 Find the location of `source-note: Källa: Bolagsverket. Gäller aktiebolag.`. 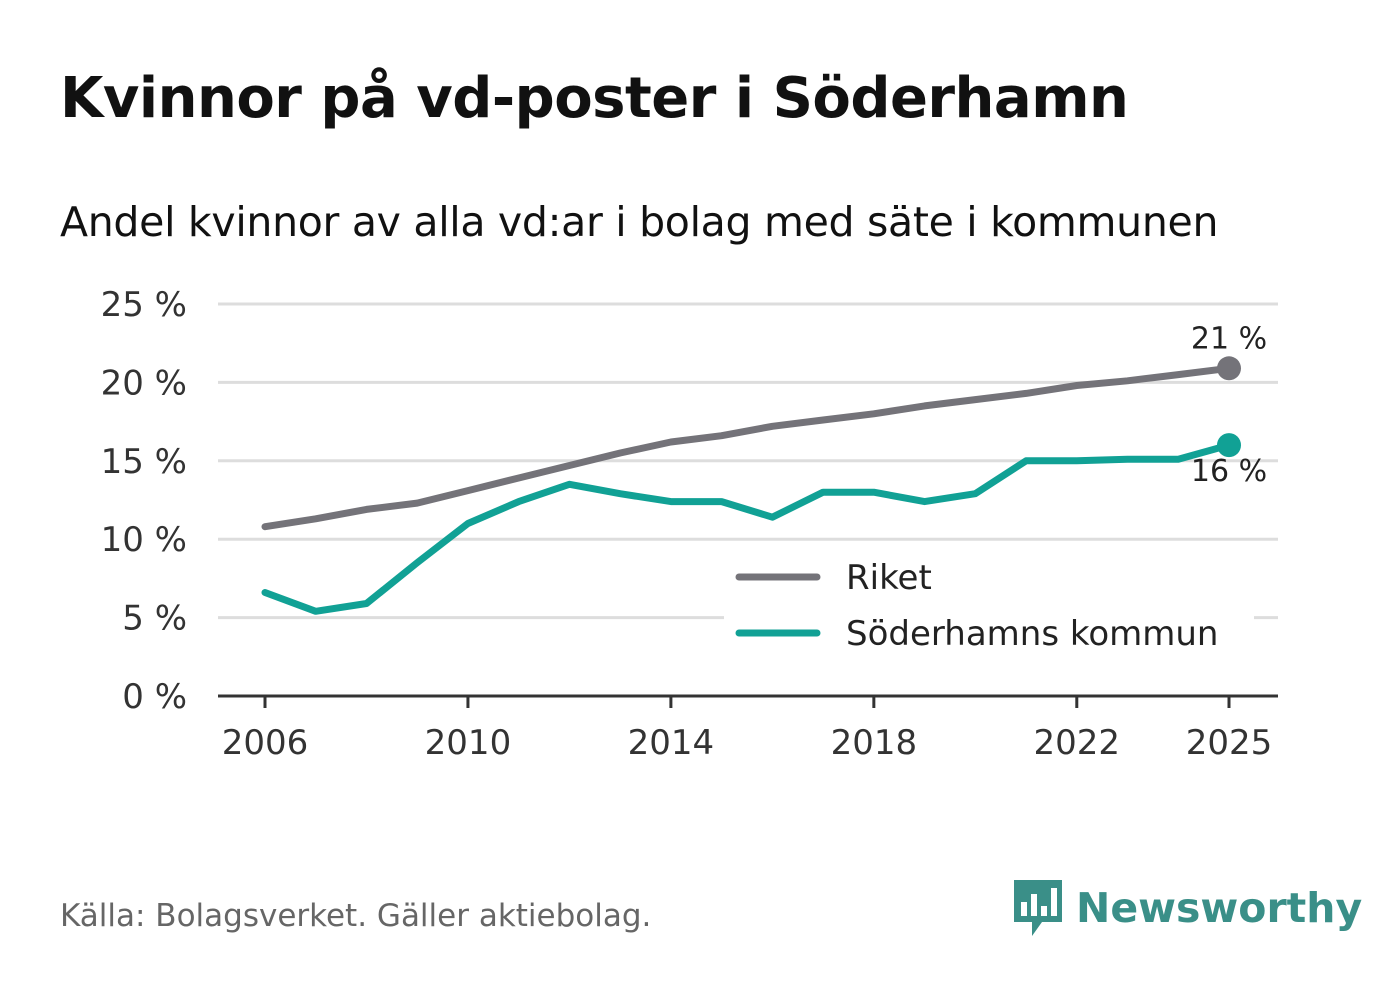

source-note: Källa: Bolagsverket. Gäller aktiebolag. is located at coordinates (356, 916).